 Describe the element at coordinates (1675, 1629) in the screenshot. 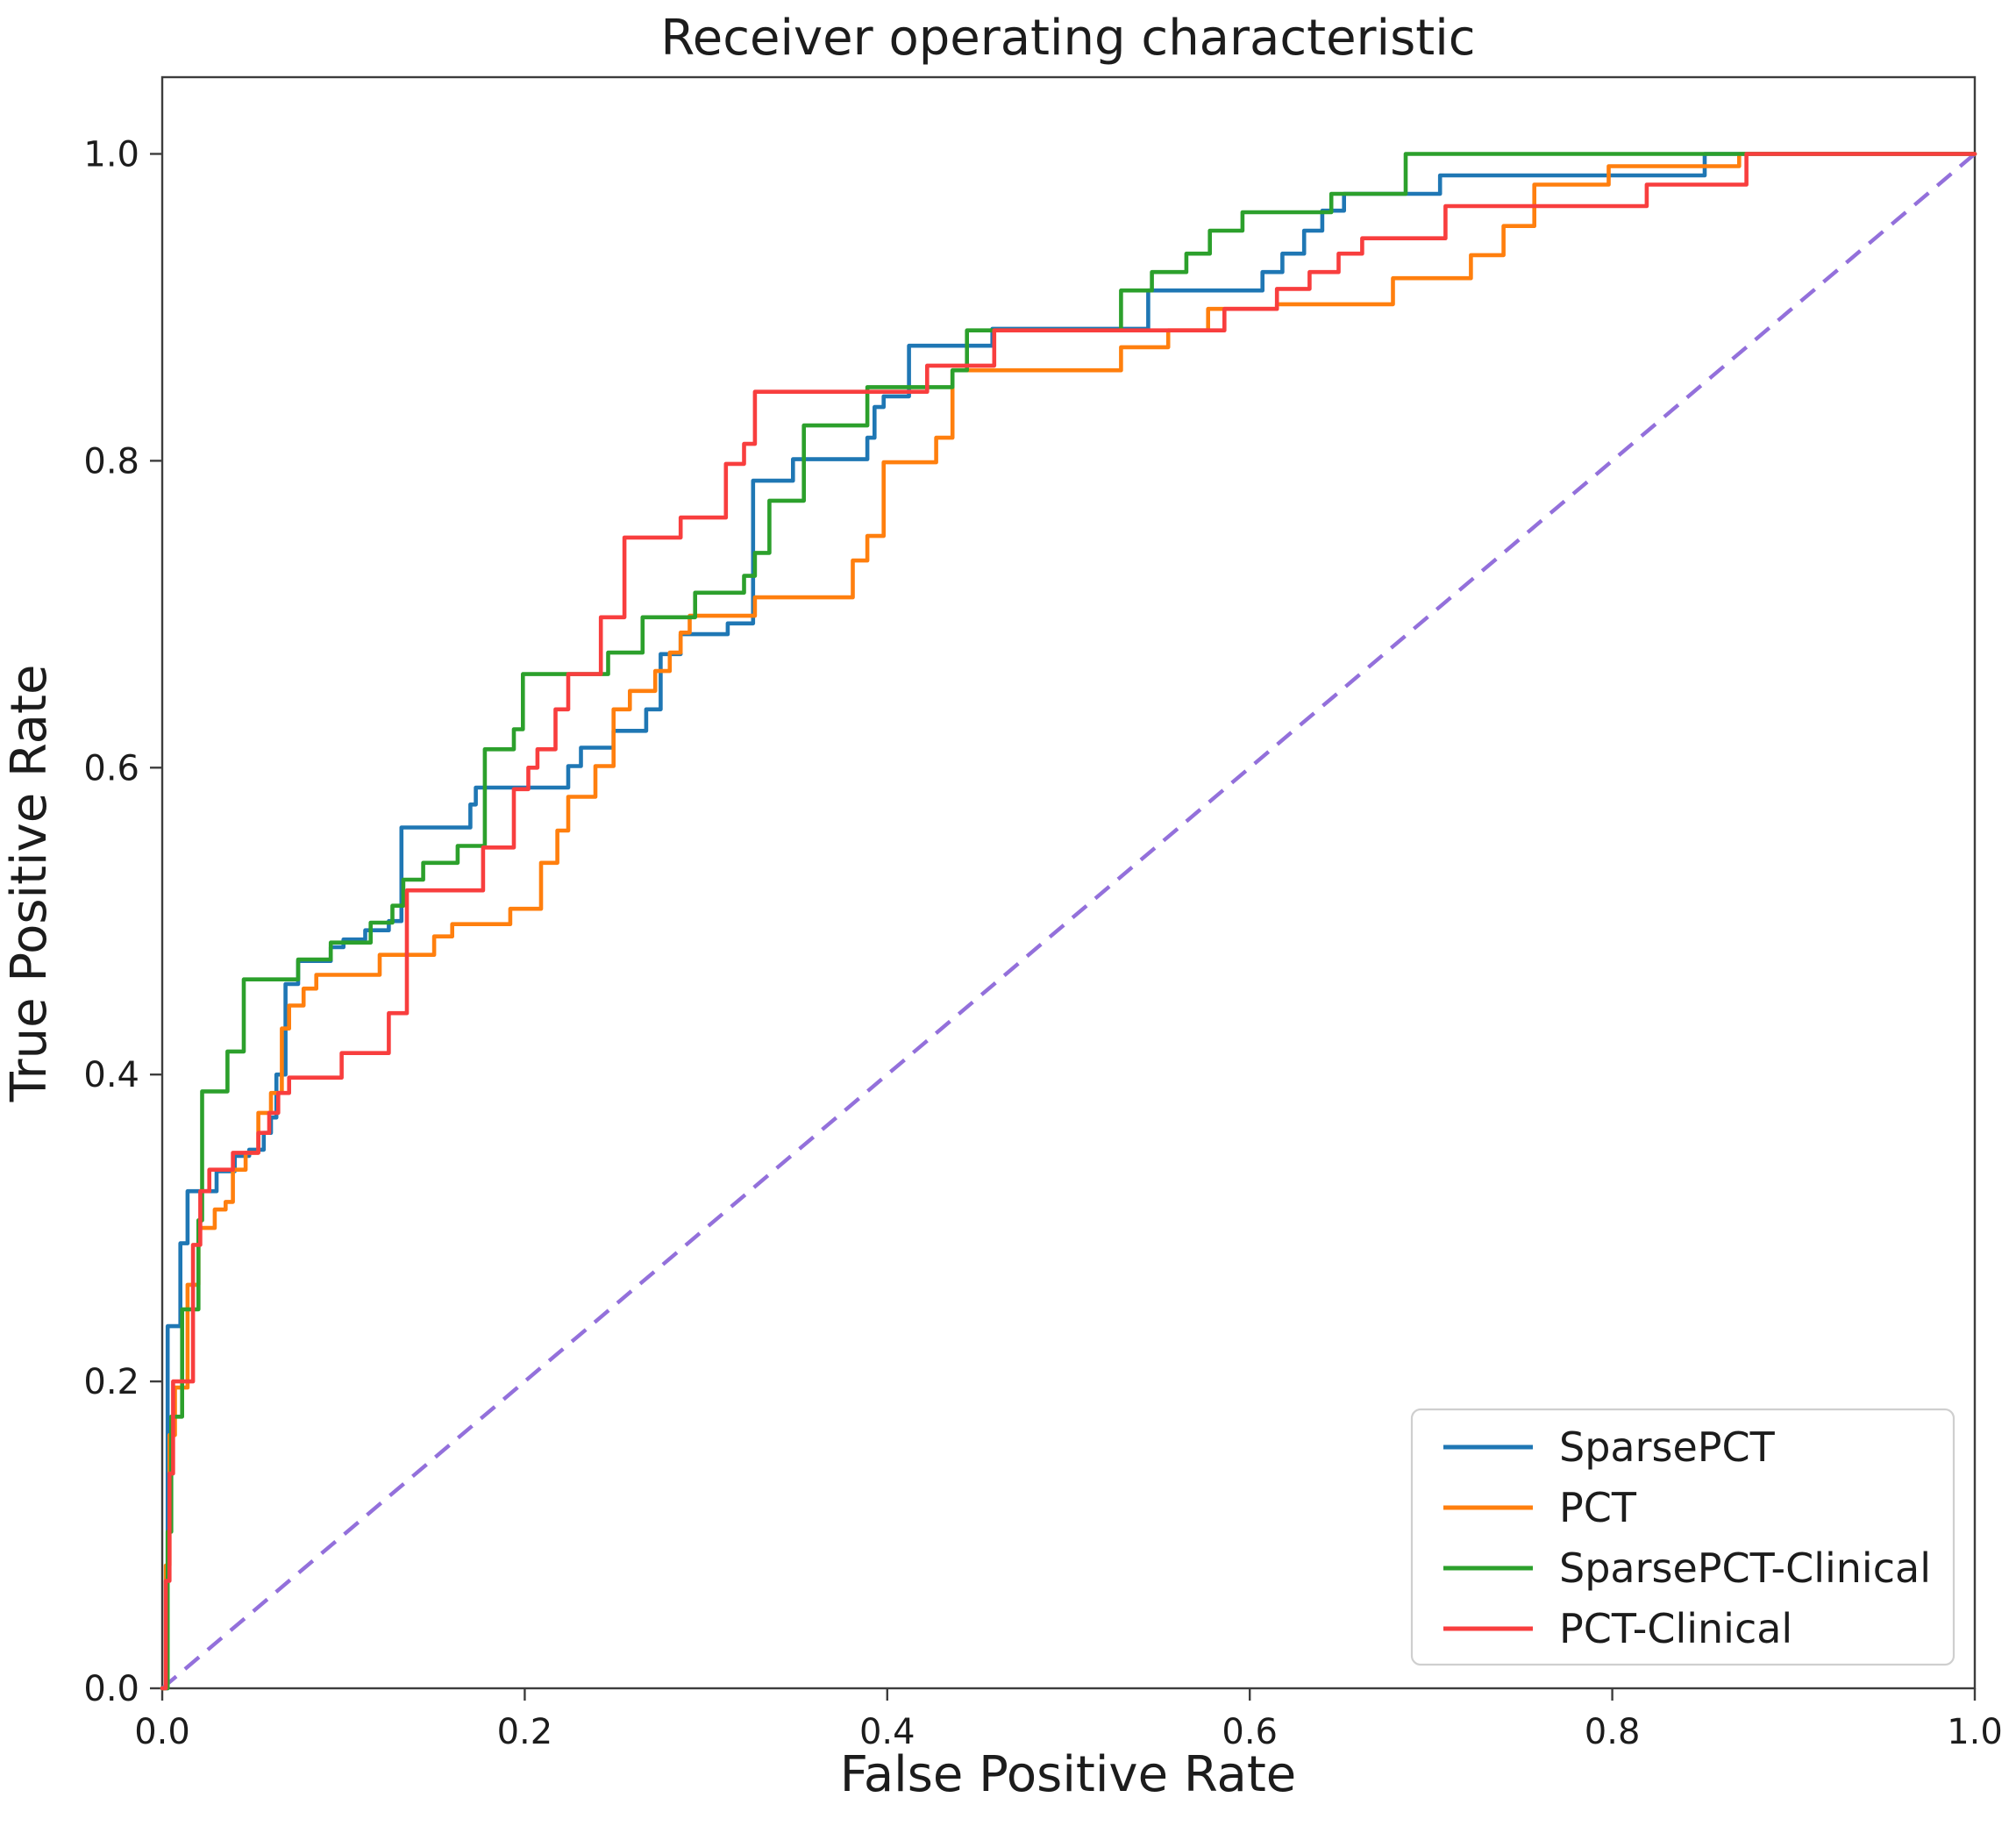

I see `legend-label: PCT-Clinical` at that location.